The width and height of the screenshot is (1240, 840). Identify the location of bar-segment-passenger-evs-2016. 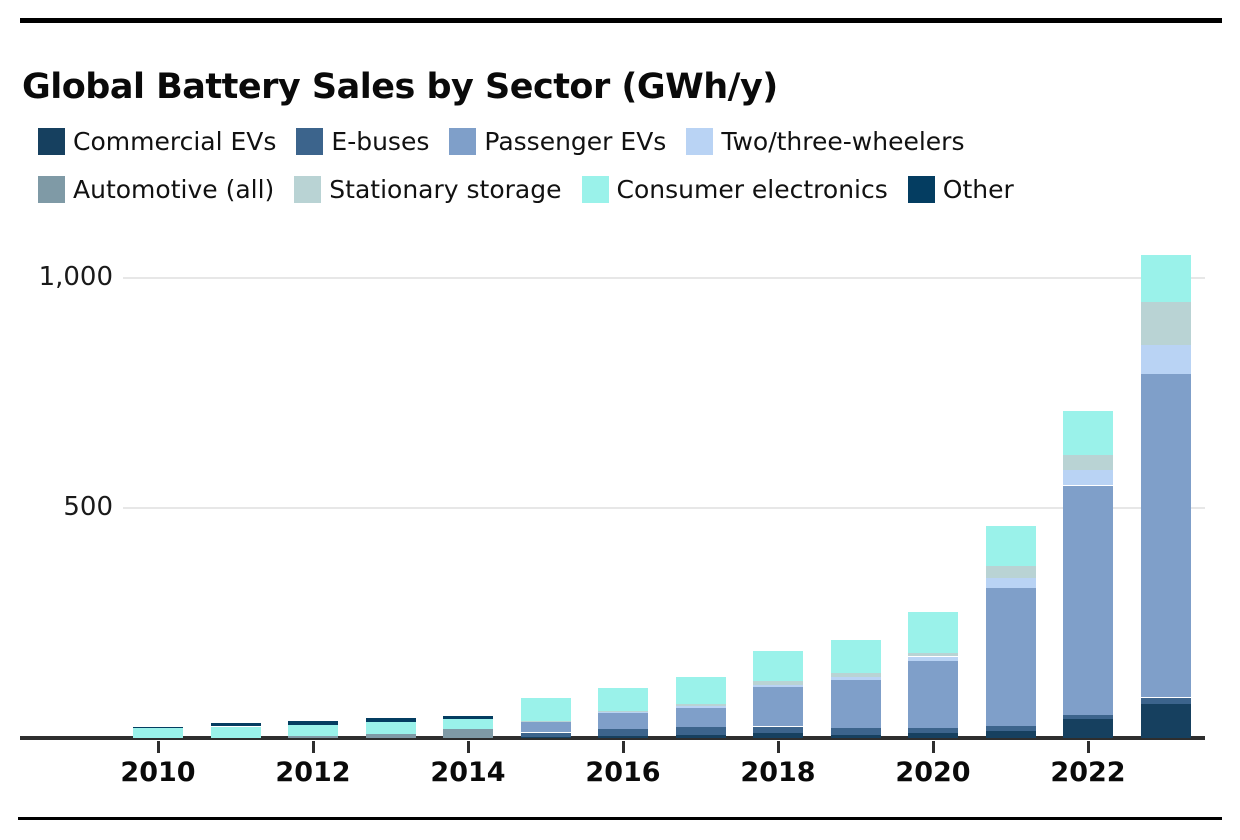
(623, 721).